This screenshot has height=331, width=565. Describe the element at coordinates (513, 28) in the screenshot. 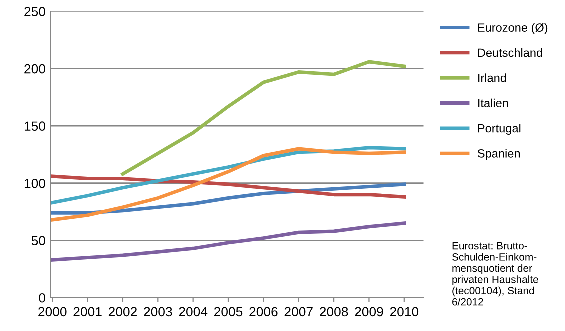

I see `legend-label: Eurozone (Ø)` at that location.